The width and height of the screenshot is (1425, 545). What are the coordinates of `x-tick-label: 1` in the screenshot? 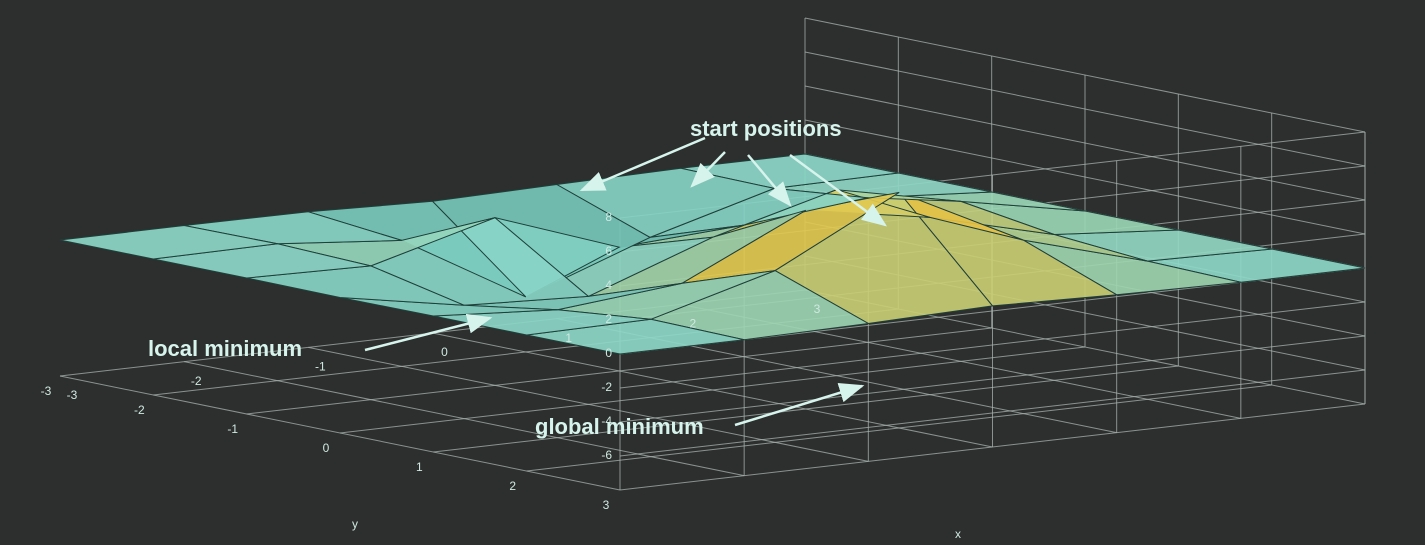 It's located at (568, 338).